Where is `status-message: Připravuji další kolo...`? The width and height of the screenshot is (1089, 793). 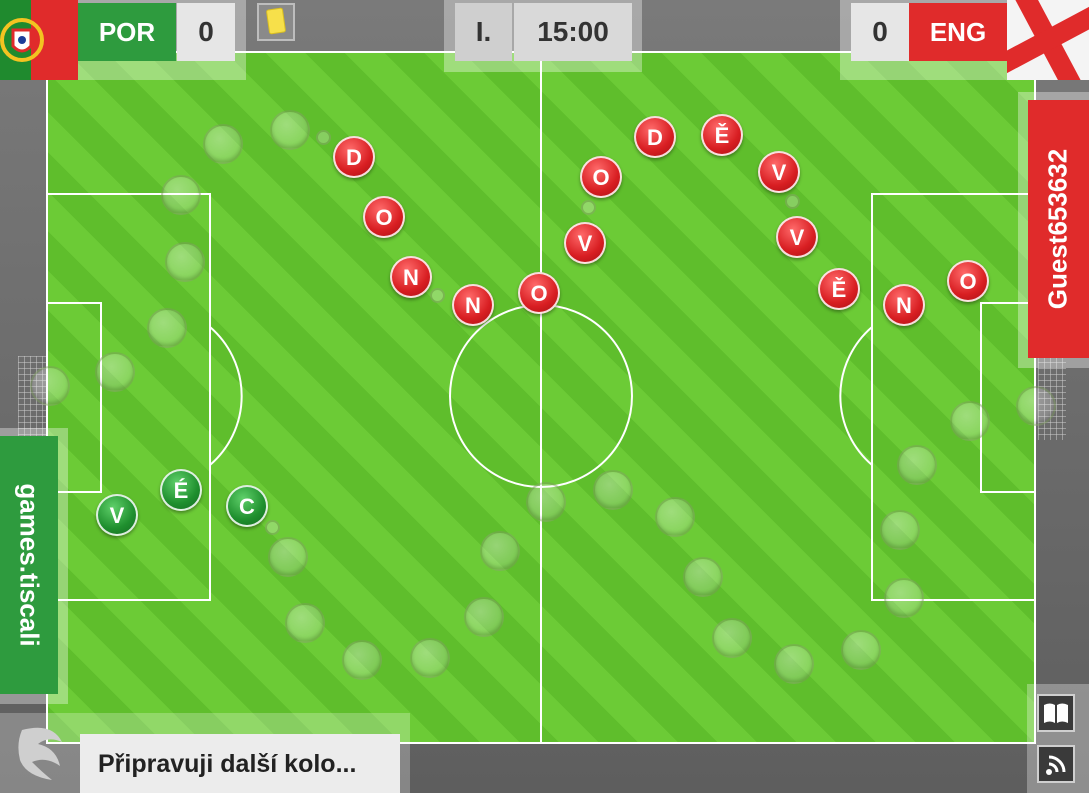
status-message: Připravuji další kolo... is located at coordinates (227, 764).